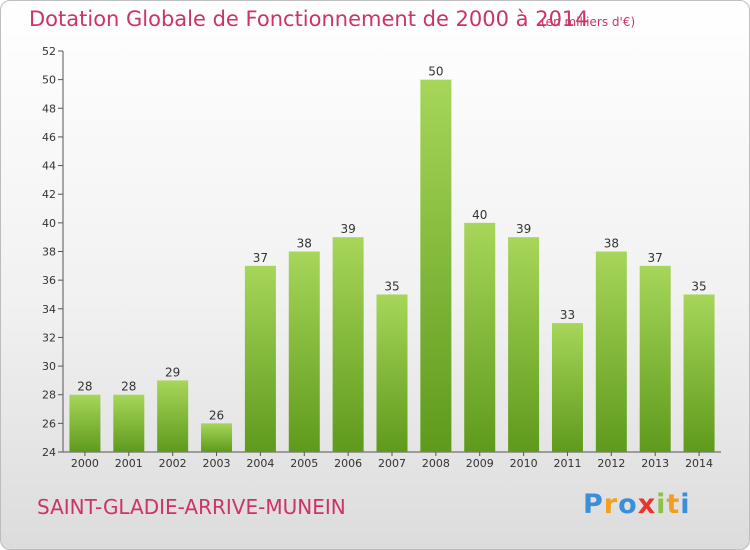 The width and height of the screenshot is (750, 550). I want to click on x-tick-label: 2011, so click(567, 463).